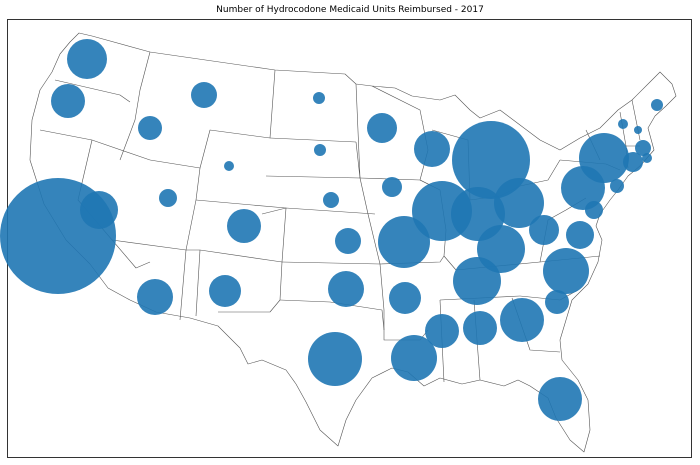  I want to click on bubble-ri, so click(647, 158).